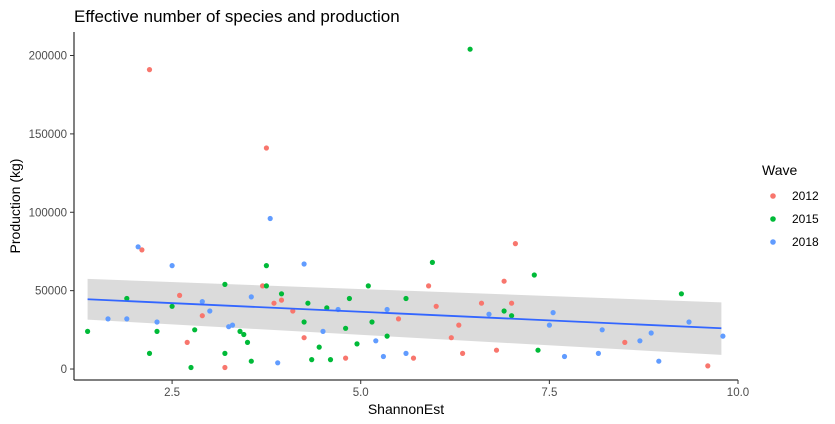 Image resolution: width=835 pixels, height=424 pixels. What do you see at coordinates (48, 57) in the screenshot?
I see `y-tick-label: 200000` at bounding box center [48, 57].